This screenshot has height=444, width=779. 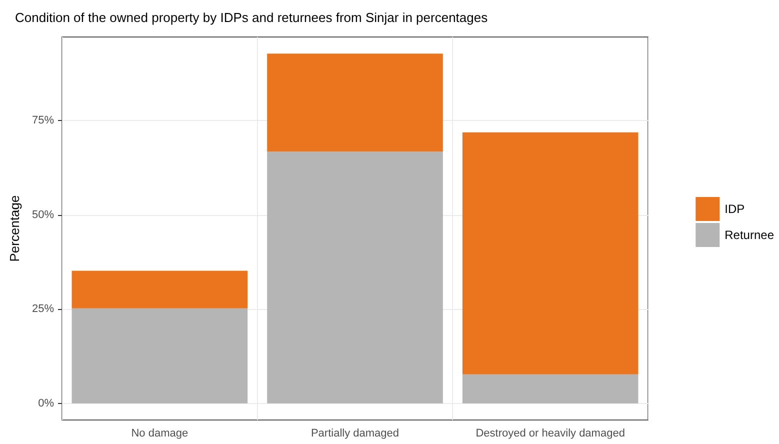 What do you see at coordinates (734, 209) in the screenshot?
I see `legend-label: IDP` at bounding box center [734, 209].